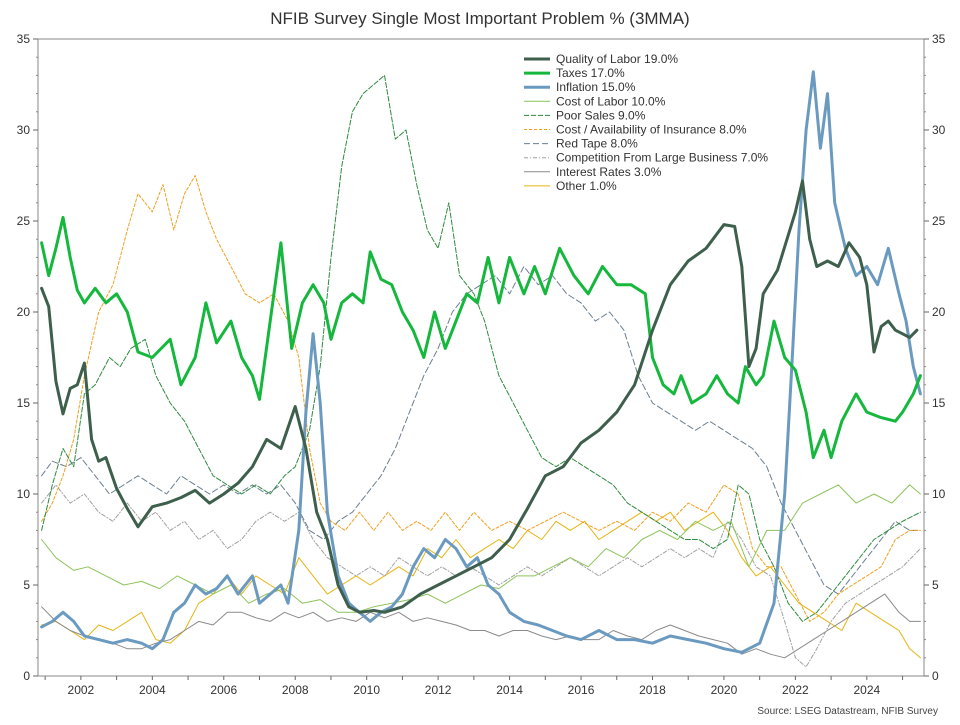 This screenshot has height=725, width=960. Describe the element at coordinates (509, 690) in the screenshot. I see `x-tick-label: 2014` at that location.